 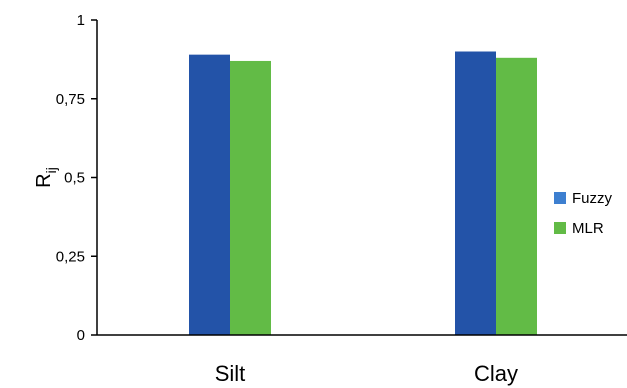 What do you see at coordinates (560, 228) in the screenshot?
I see `legend-swatch-mlr` at bounding box center [560, 228].